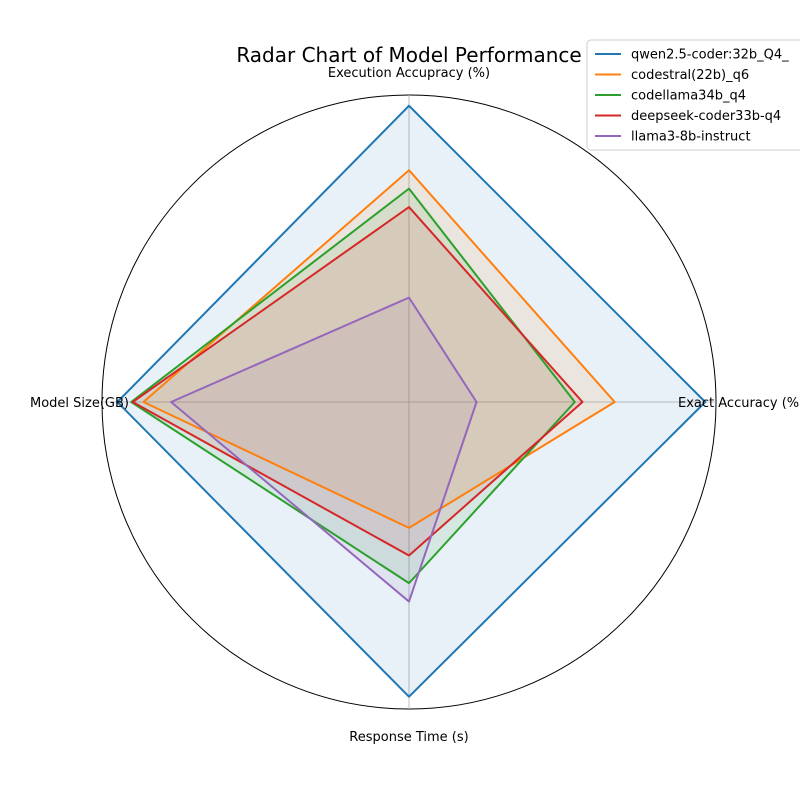 The width and height of the screenshot is (800, 804). Describe the element at coordinates (706, 116) in the screenshot. I see `legend-label: deepseek-coder33b-q4` at that location.